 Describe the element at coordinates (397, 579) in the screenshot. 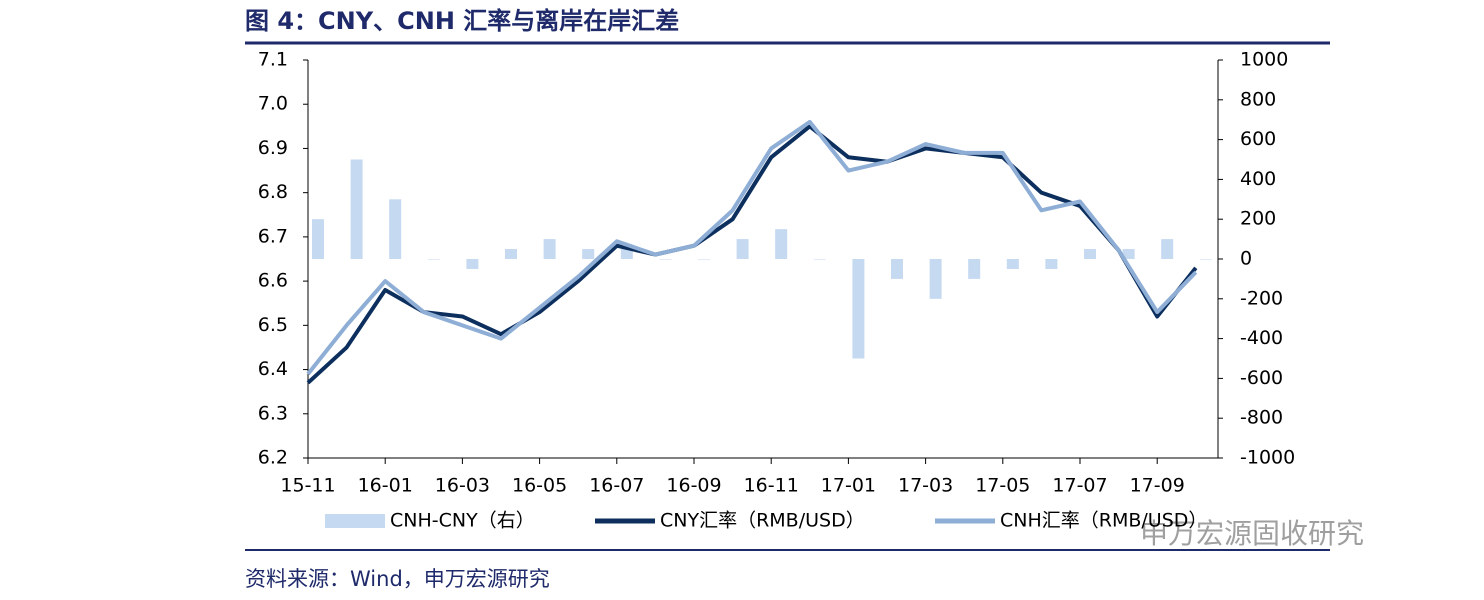

I see `source: 资料来源：Wind，申万宏源研究` at that location.